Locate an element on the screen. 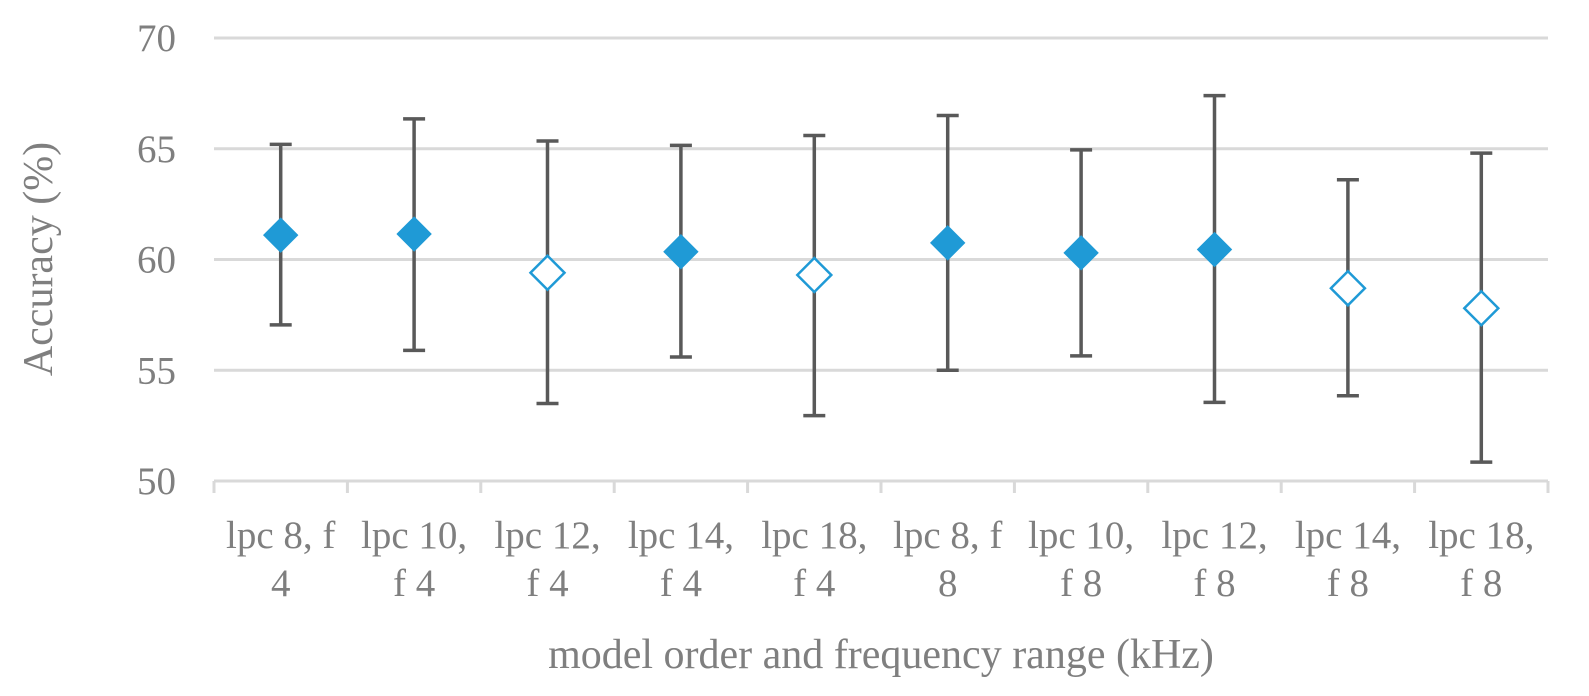  x-tick-label: lpc 10, f 8 is located at coordinates (1081, 559).